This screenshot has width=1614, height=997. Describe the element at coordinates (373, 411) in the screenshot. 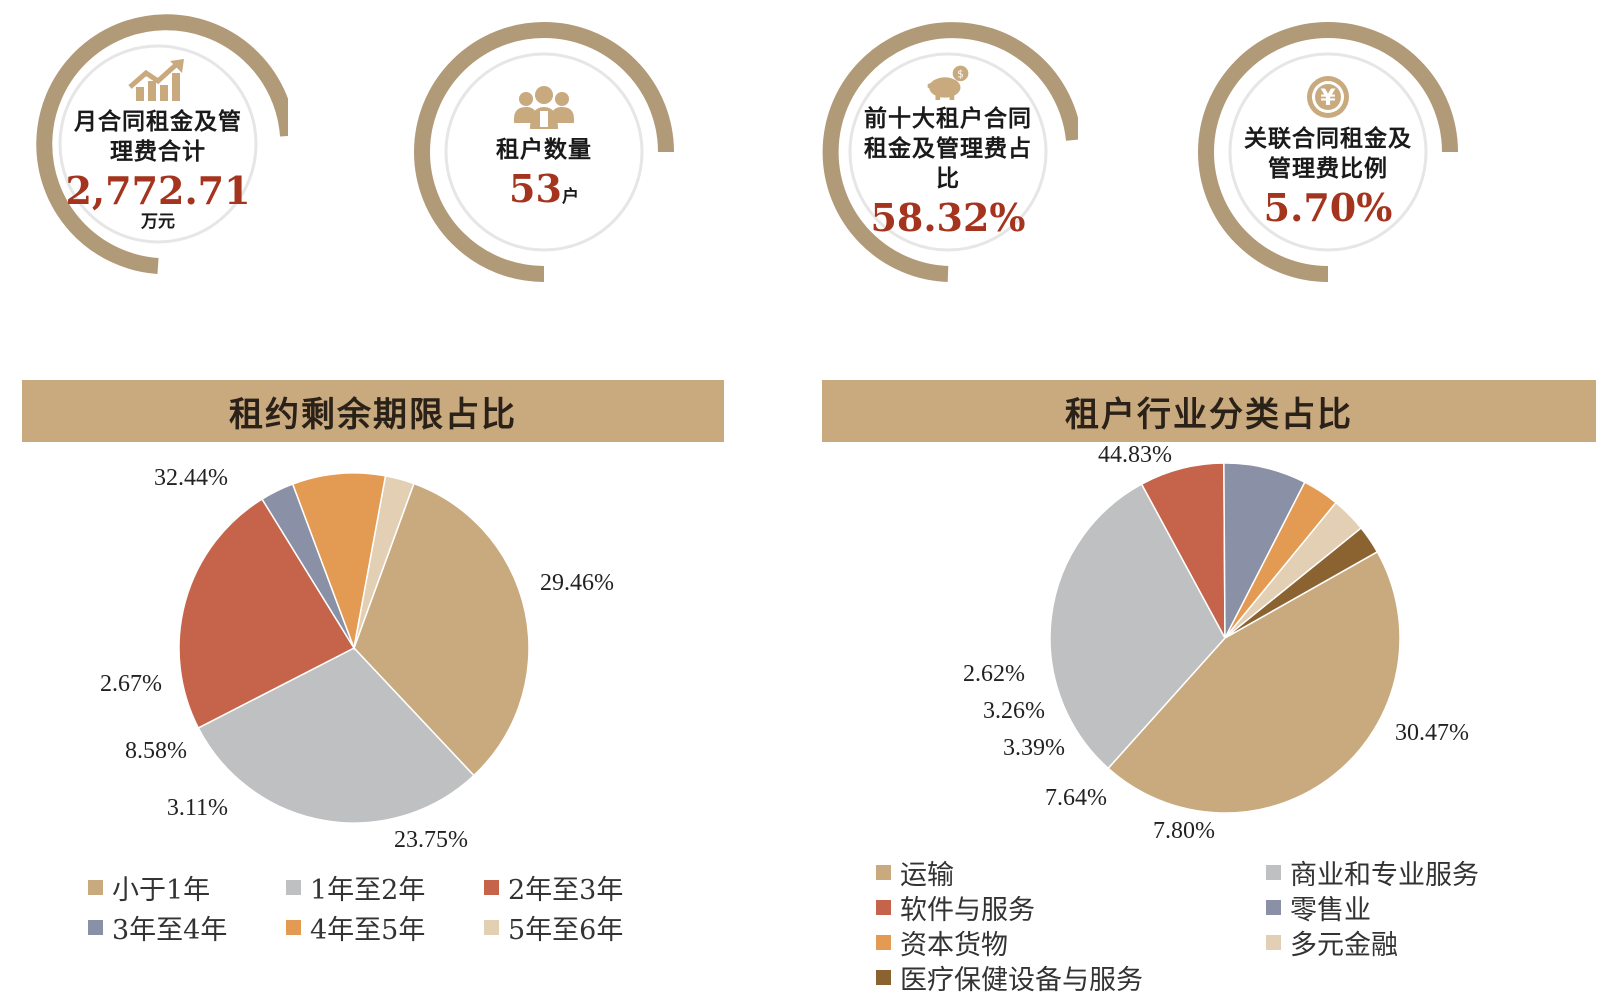

I see `lease-term-chart-title: 租约剩余期限占比` at that location.